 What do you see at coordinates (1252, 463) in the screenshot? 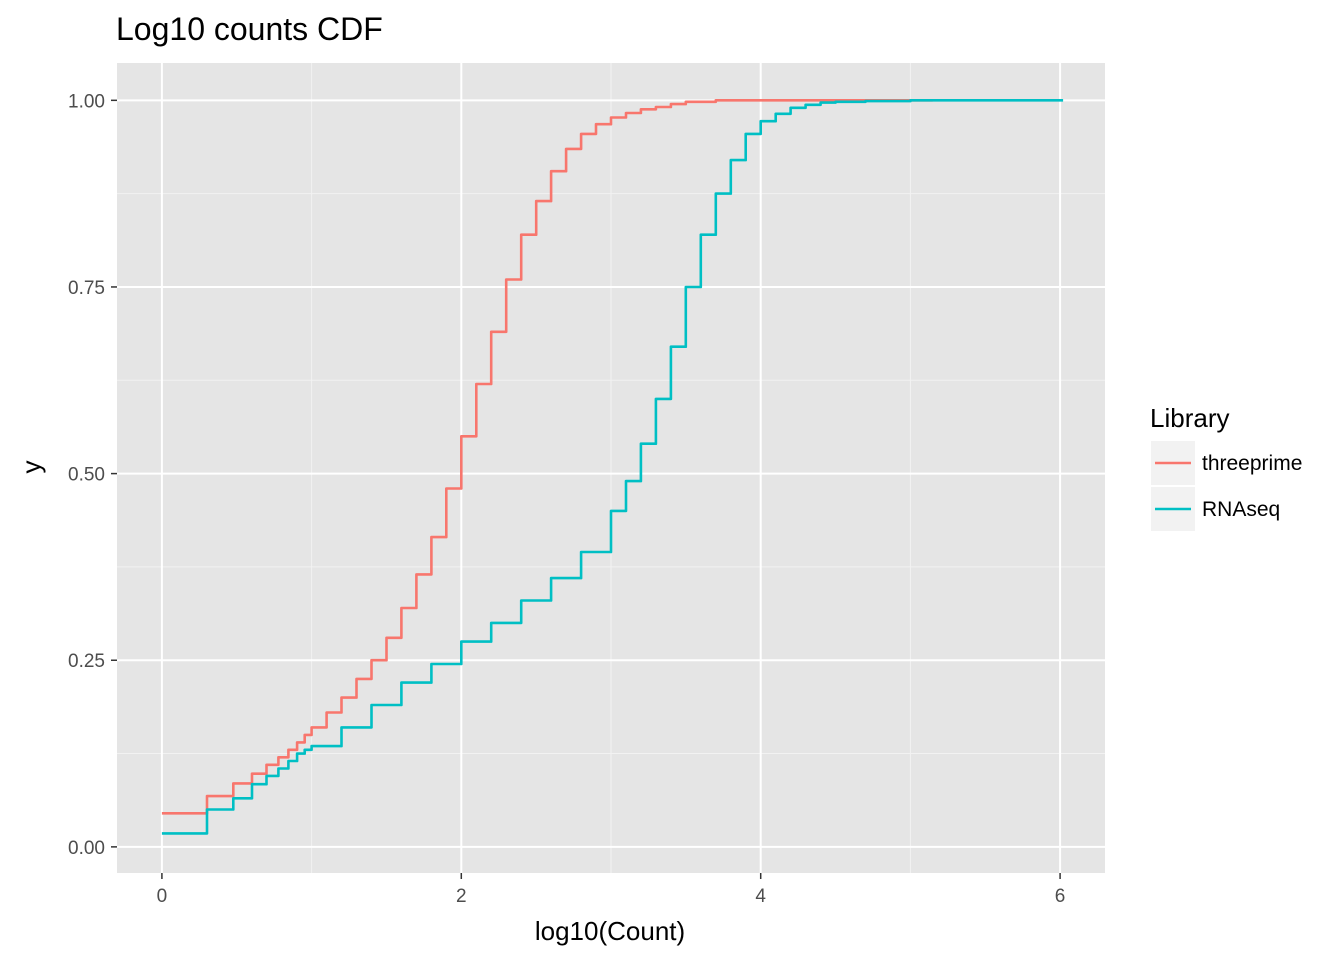
I see `legend-label-threeprime: threeprime` at bounding box center [1252, 463].